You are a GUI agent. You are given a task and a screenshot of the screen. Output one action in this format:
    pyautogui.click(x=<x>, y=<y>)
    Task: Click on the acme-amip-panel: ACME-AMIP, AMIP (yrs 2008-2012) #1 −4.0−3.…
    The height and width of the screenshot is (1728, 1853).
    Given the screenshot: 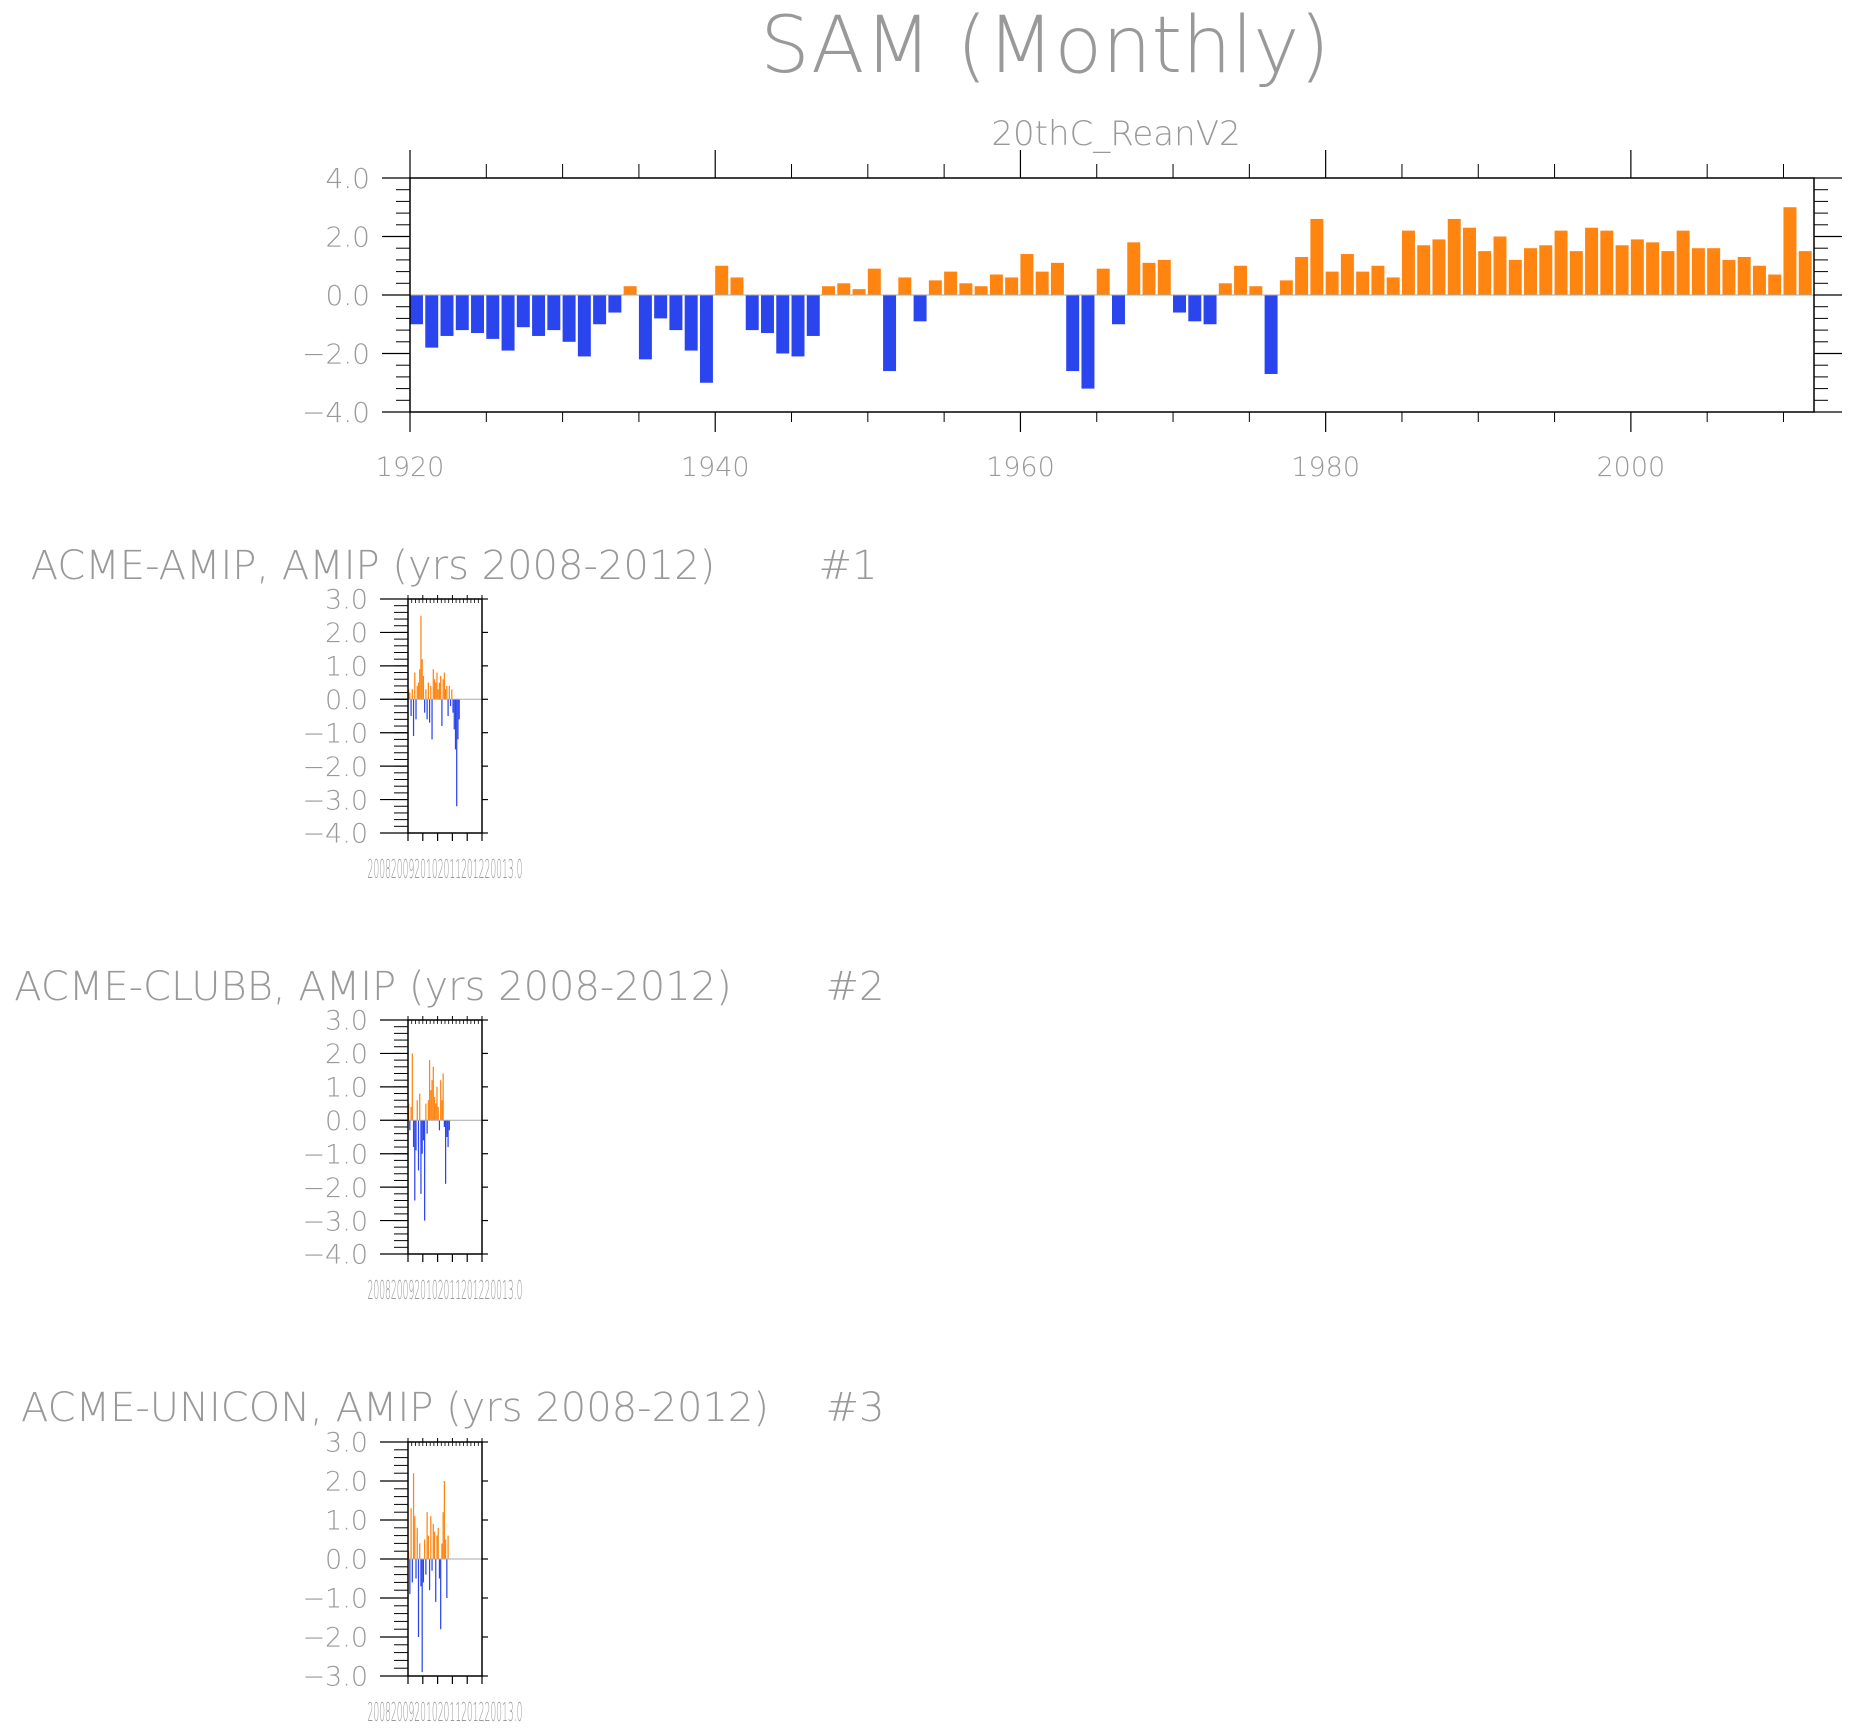 What is the action you would take?
    pyautogui.click(x=454, y=714)
    